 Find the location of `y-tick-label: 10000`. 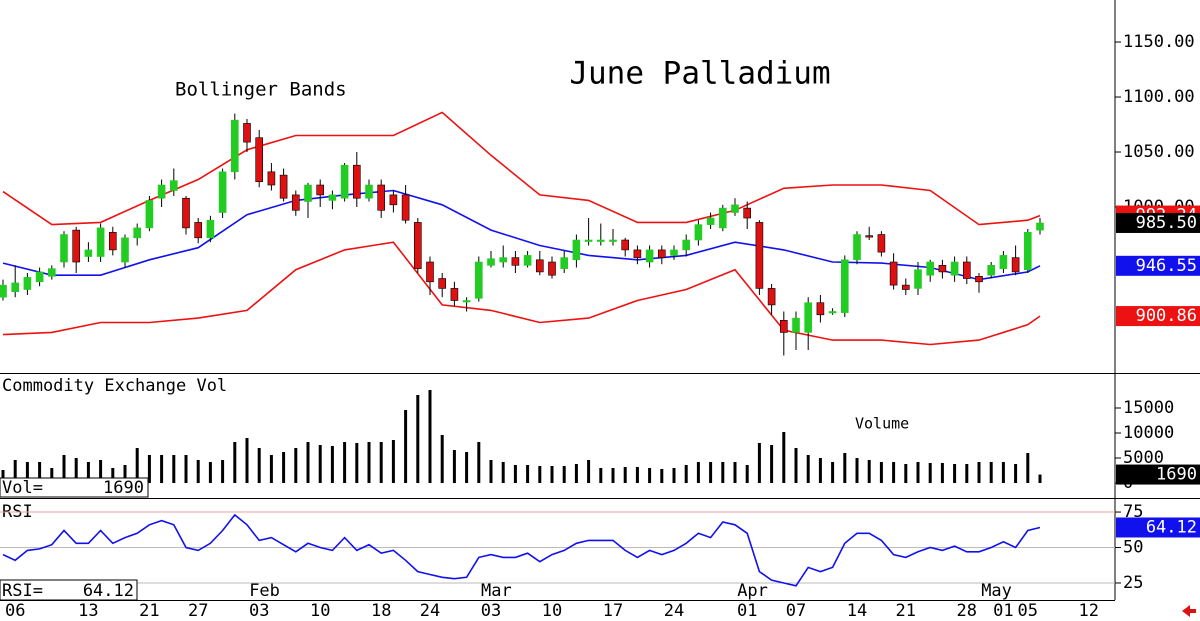

y-tick-label: 10000 is located at coordinates (1148, 433).